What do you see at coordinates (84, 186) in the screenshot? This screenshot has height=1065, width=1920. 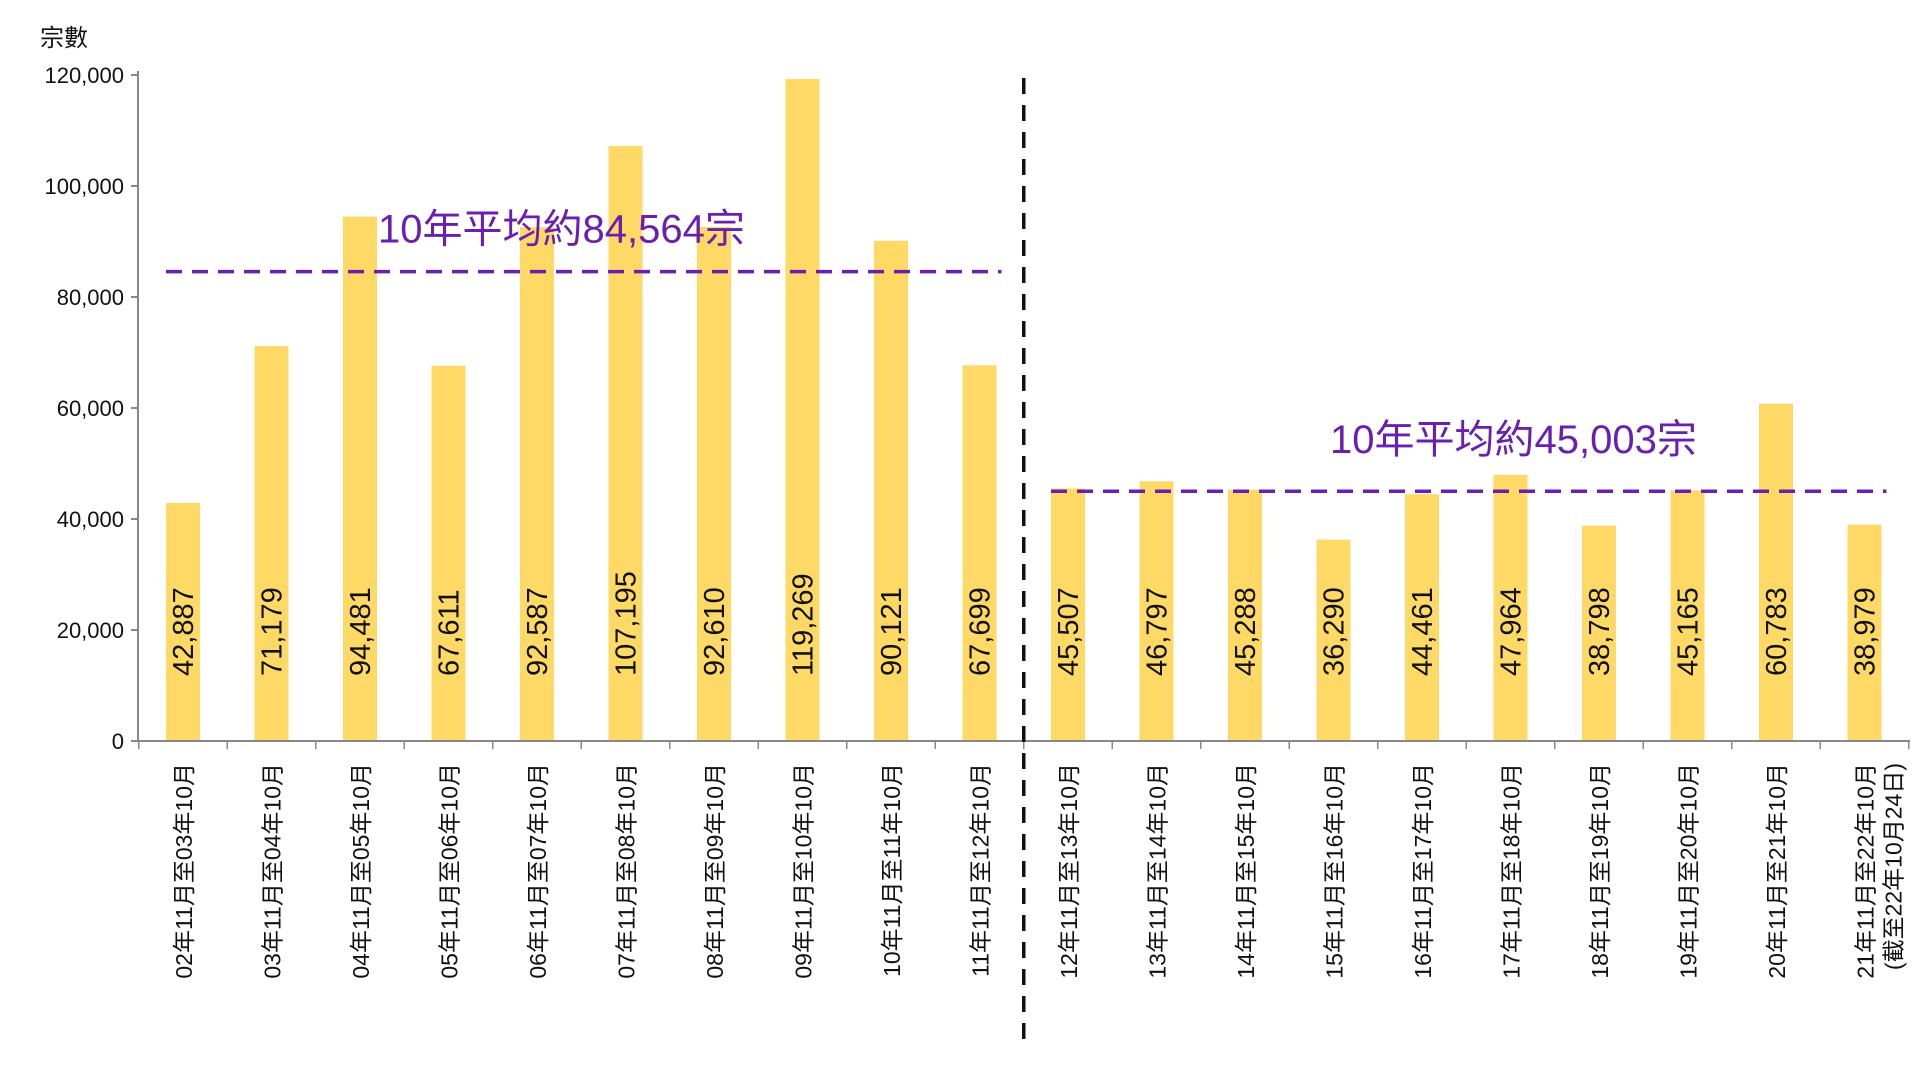 I see `y-tick-label: 100,000` at bounding box center [84, 186].